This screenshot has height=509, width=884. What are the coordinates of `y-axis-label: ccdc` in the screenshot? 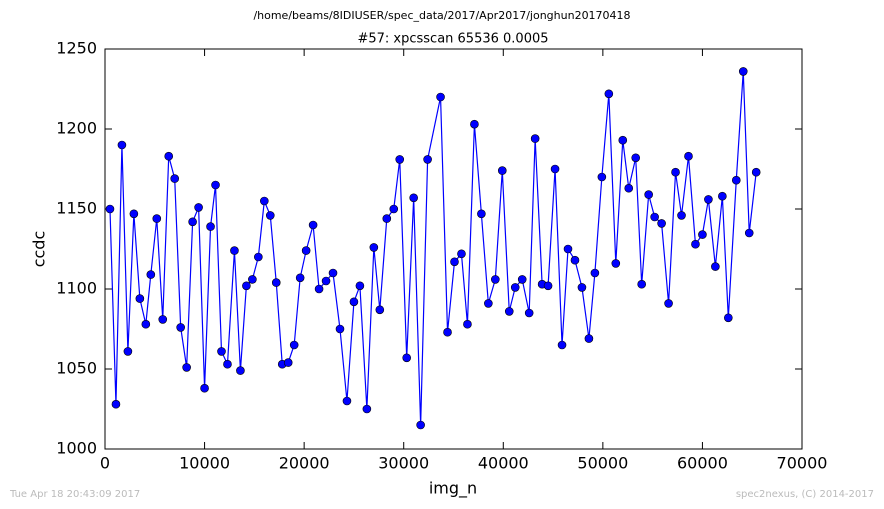 It's located at (39, 249).